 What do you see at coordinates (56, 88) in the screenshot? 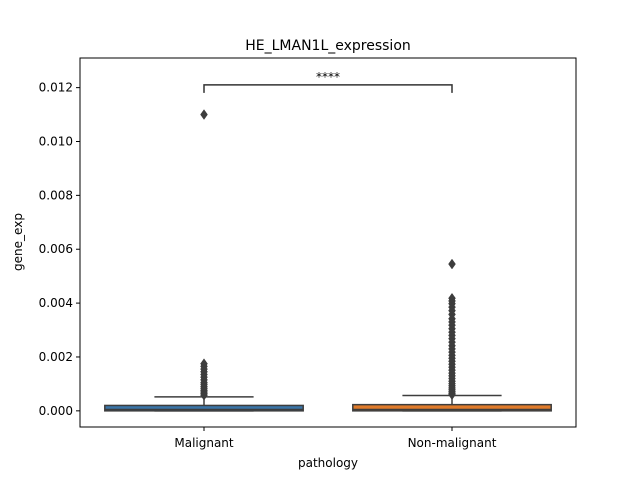
I see `y-tick-label: 0.012` at bounding box center [56, 88].